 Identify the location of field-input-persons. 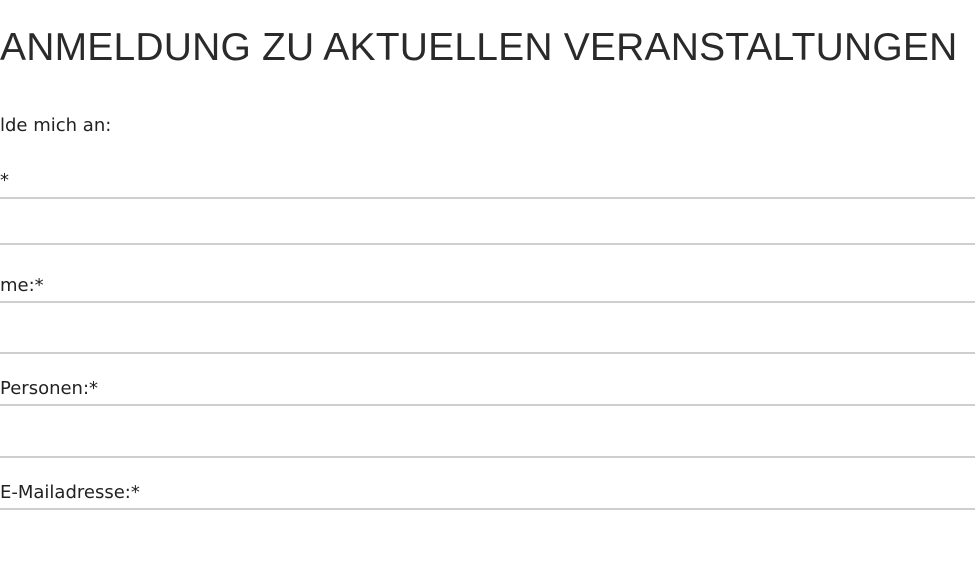
(487, 431).